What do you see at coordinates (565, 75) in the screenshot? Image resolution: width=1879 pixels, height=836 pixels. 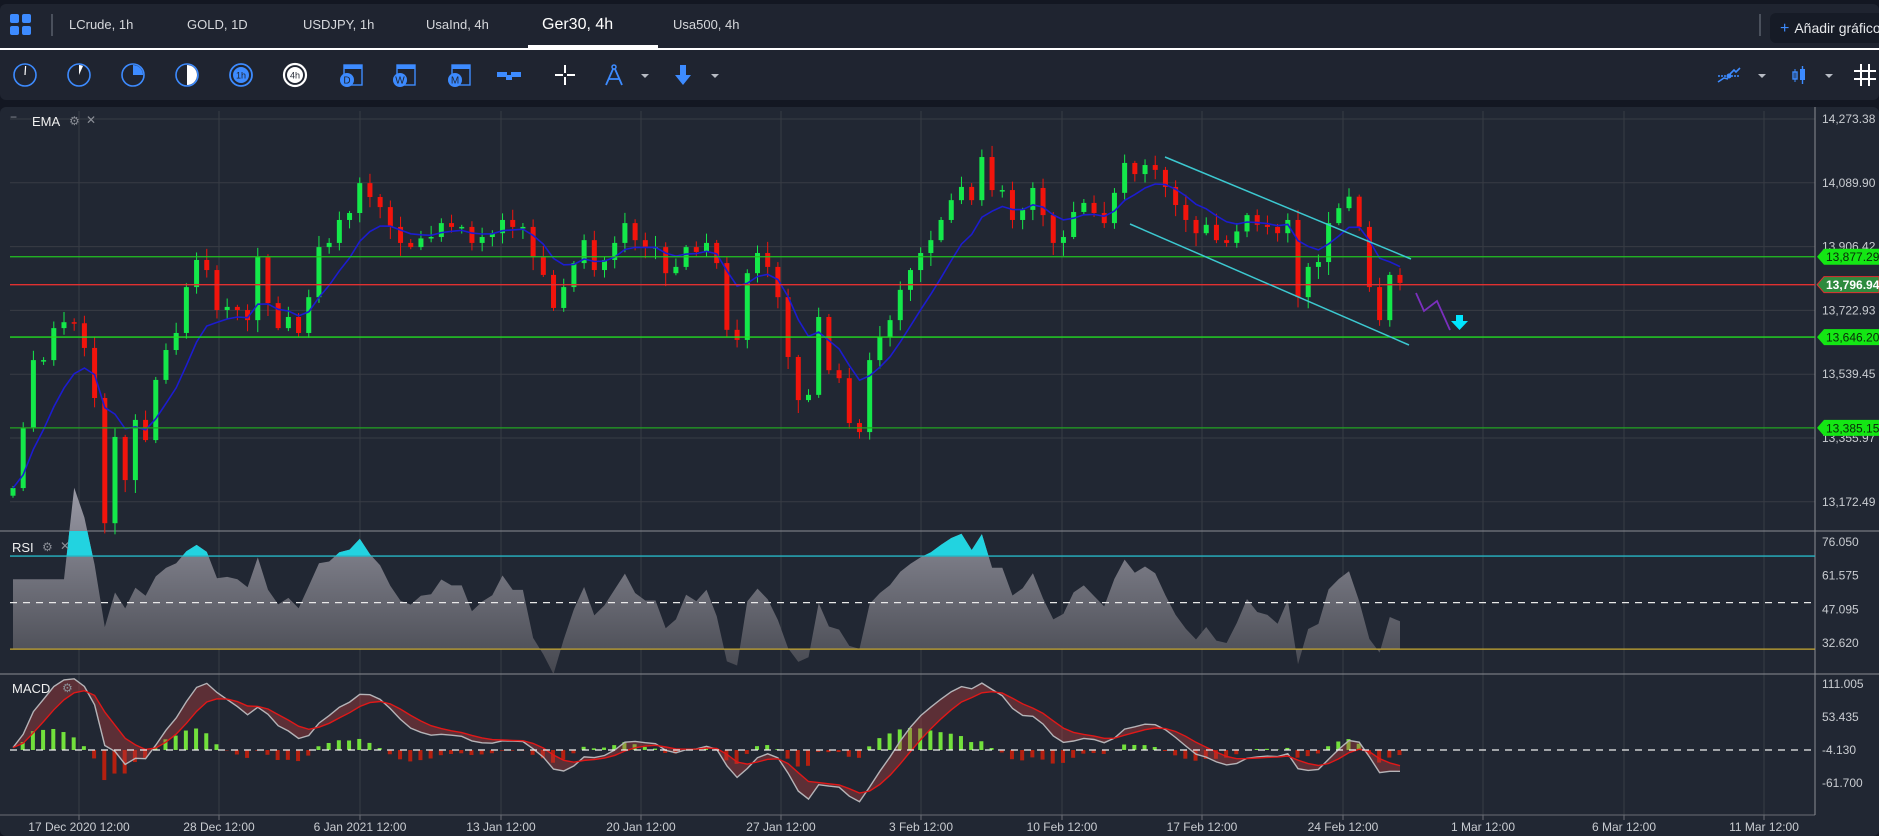 I see `crosshair-icon` at bounding box center [565, 75].